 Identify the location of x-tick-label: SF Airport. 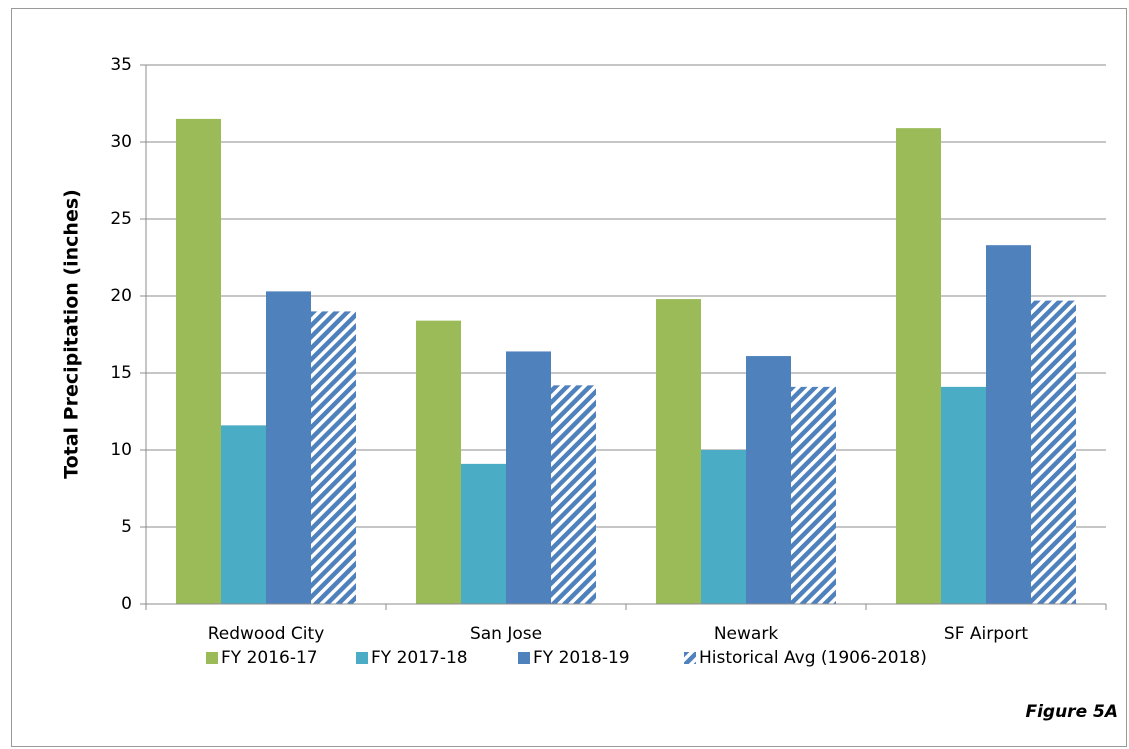
(986, 634).